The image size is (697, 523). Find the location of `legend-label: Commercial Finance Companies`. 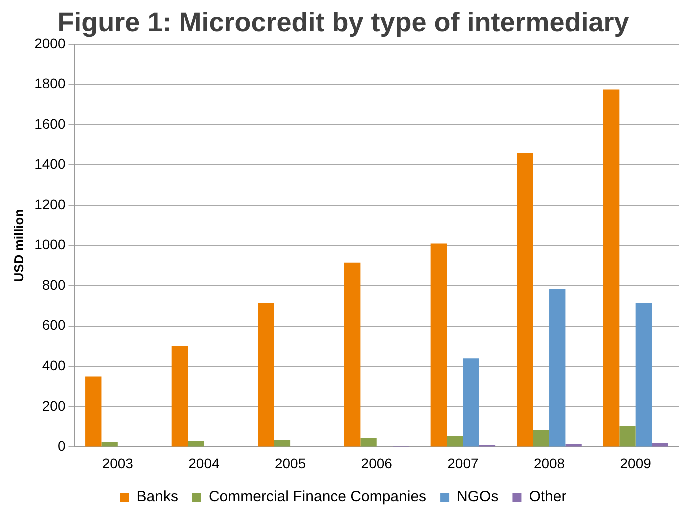

legend-label: Commercial Finance Companies is located at coordinates (317, 497).